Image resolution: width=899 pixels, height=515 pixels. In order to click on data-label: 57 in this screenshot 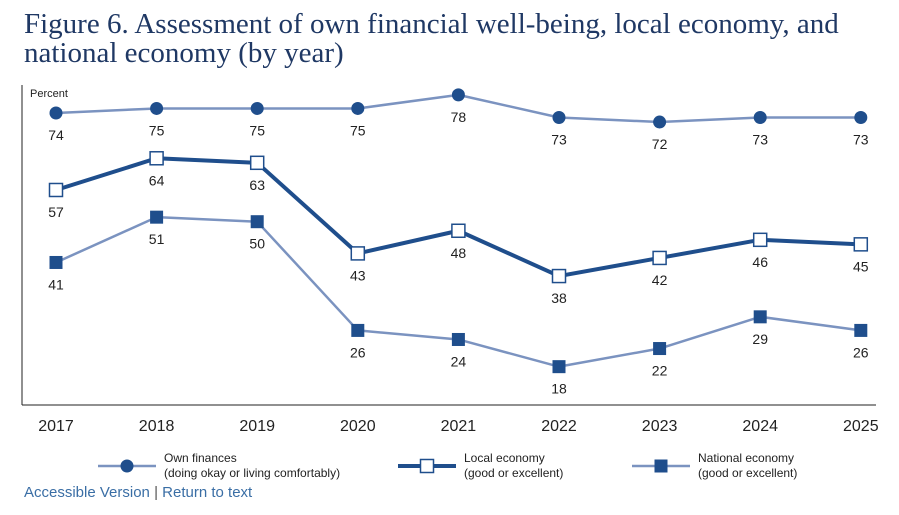, I will do `click(56, 212)`.